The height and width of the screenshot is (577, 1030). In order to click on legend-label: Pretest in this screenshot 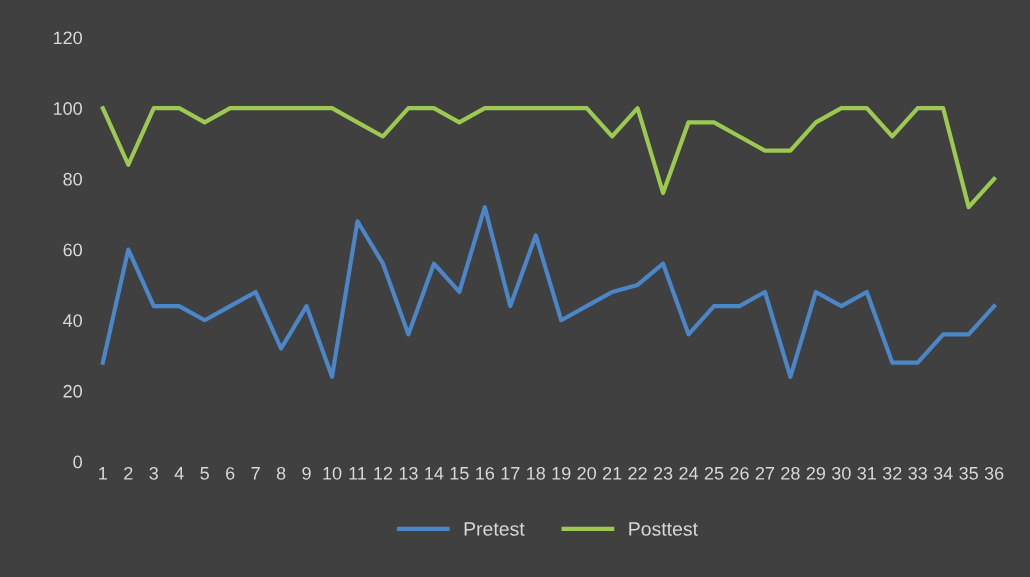, I will do `click(494, 529)`.